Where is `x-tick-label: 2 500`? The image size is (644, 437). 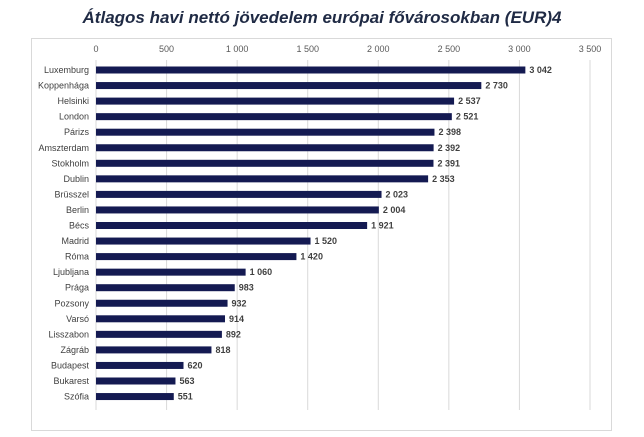
x-tick-label: 2 500 is located at coordinates (449, 49).